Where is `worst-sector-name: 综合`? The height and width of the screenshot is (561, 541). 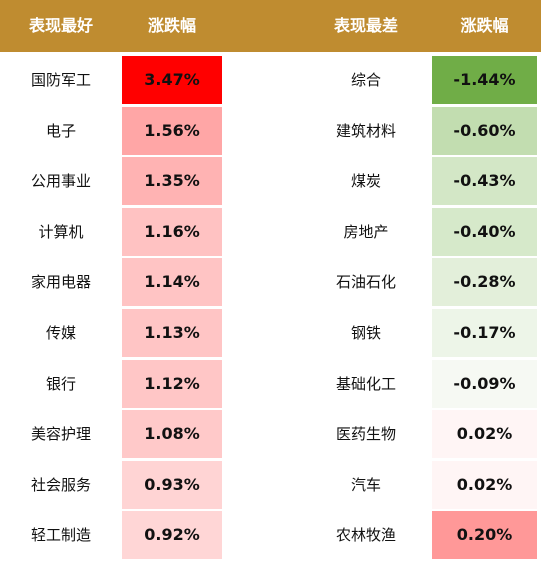
worst-sector-name: 综合 is located at coordinates (365, 80).